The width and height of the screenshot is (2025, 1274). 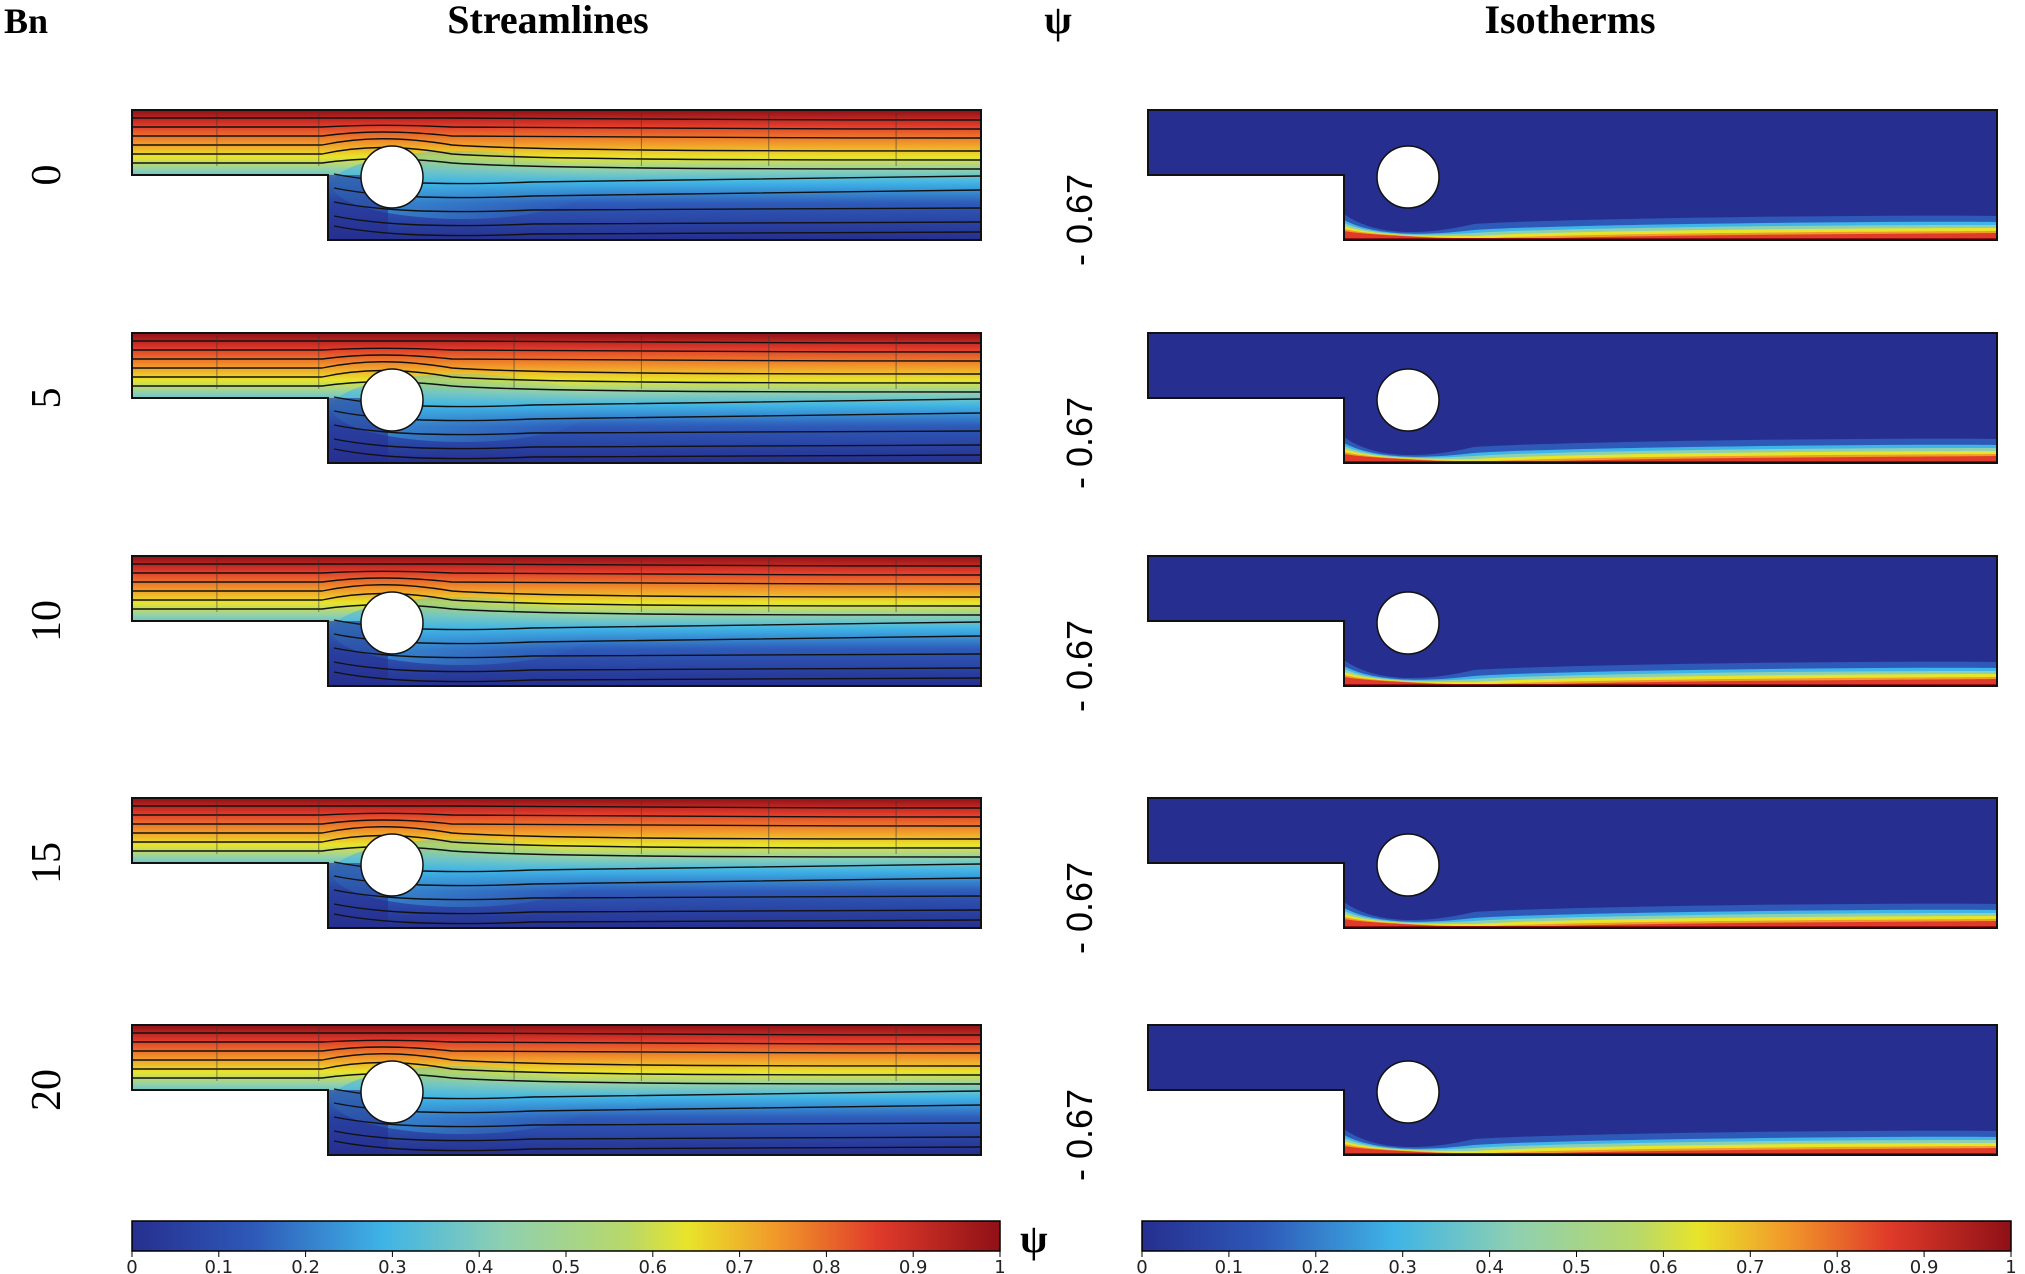 What do you see at coordinates (547, 21) in the screenshot?
I see `streamlines-header: Streamlines` at bounding box center [547, 21].